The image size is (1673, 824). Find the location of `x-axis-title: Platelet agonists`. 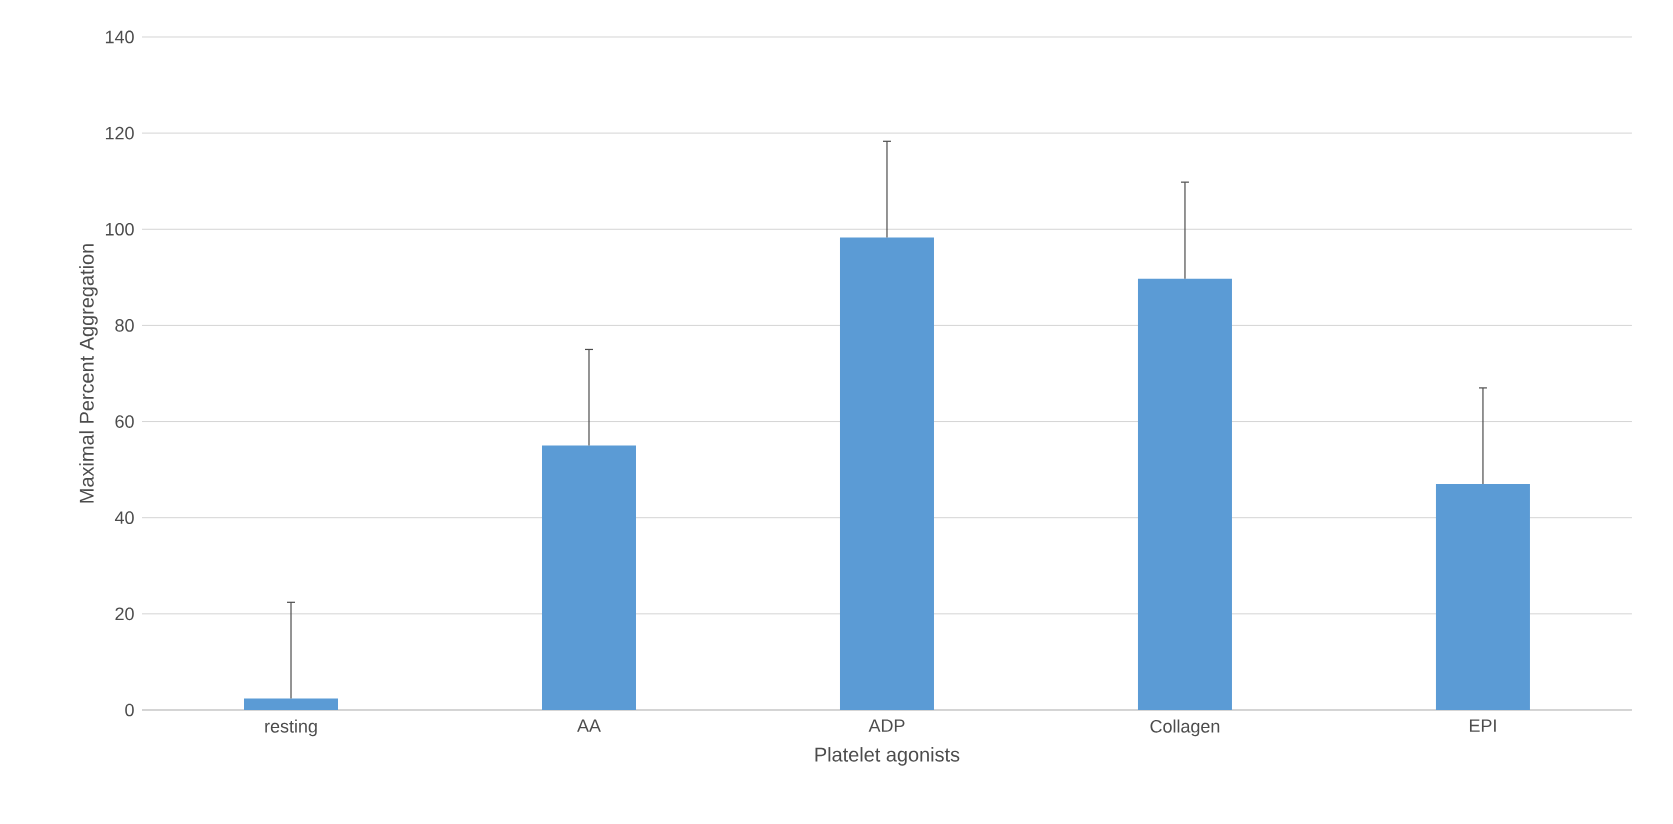

x-axis-title: Platelet agonists is located at coordinates (887, 756).